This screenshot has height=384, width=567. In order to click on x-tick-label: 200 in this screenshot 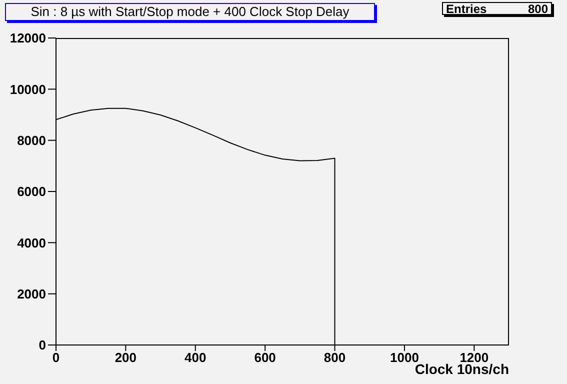, I will do `click(125, 358)`.